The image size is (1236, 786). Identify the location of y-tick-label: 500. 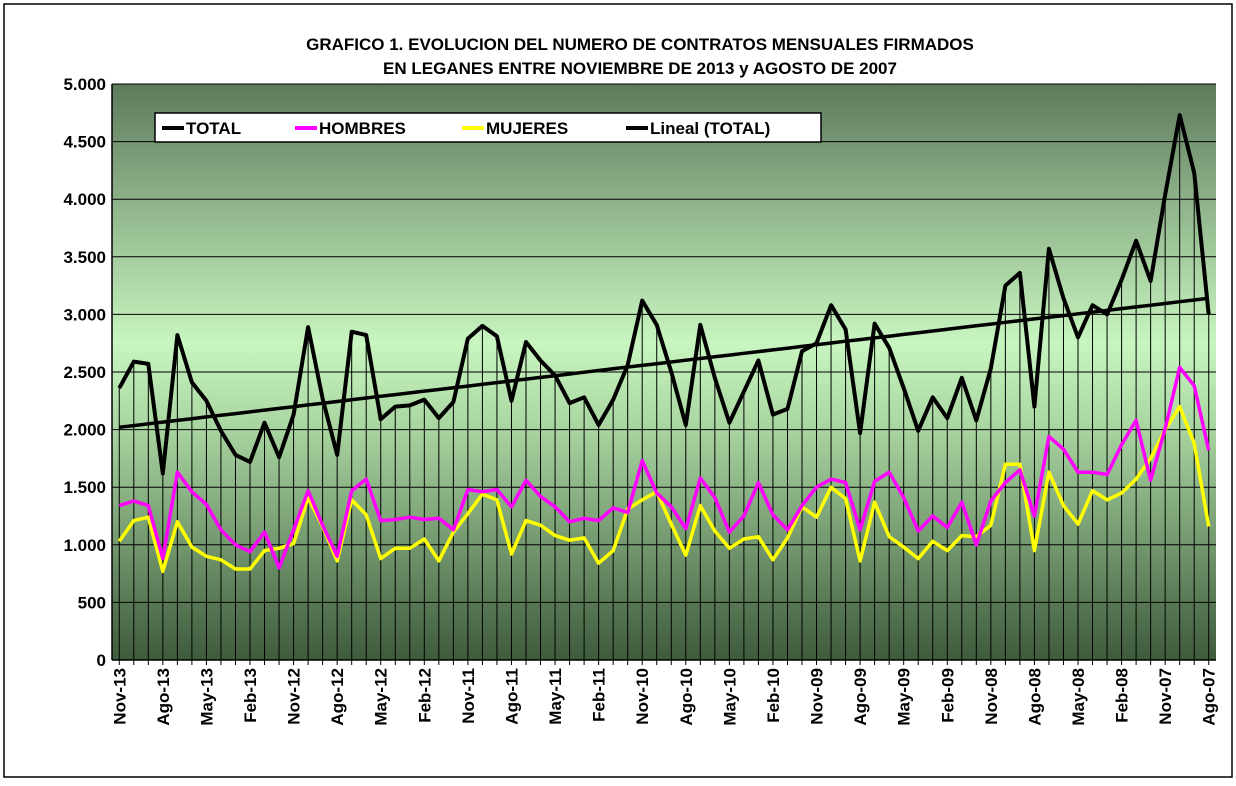
(92, 602).